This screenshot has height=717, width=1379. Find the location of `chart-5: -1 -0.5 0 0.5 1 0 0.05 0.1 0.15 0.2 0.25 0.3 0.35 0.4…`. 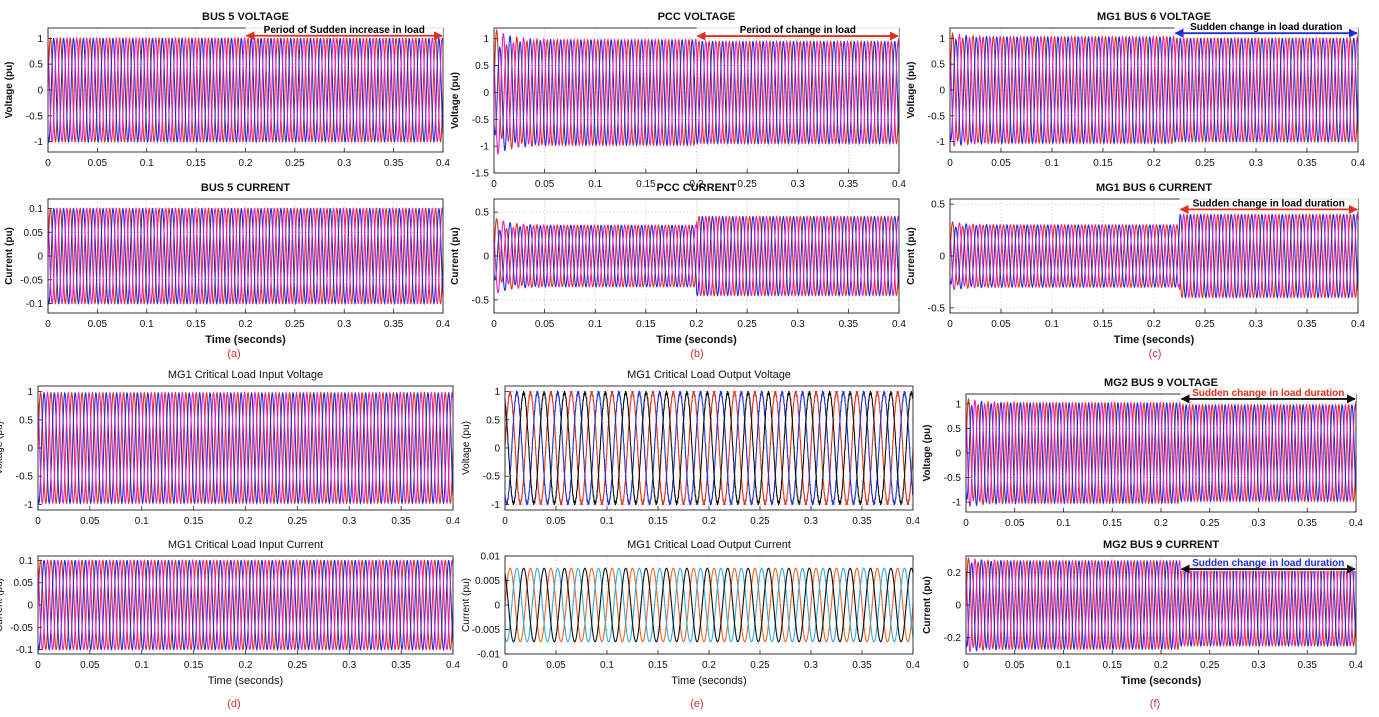

chart-5: -1 -0.5 0 0.5 1 0 0.05 0.1 0.15 0.2 0.25 0.3 0.35 0.4… is located at coordinates (1135, 90).